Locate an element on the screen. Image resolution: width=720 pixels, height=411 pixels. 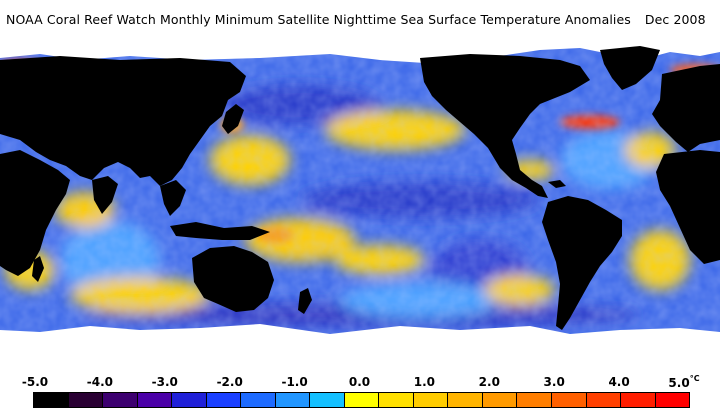
land-europe-asia is located at coordinates (686, 108).